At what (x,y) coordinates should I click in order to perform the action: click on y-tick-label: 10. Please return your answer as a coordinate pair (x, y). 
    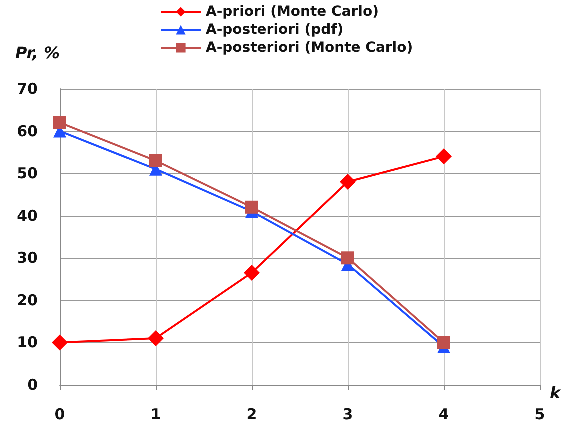
    Looking at the image, I should click on (27, 343).